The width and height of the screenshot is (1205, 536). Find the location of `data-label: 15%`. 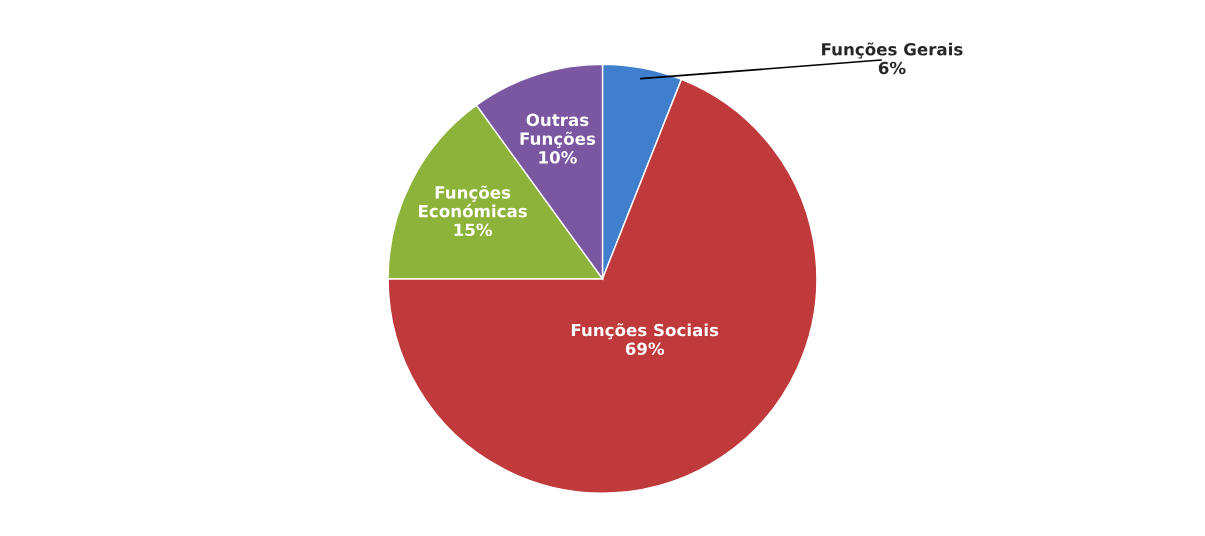

data-label: 15% is located at coordinates (473, 230).